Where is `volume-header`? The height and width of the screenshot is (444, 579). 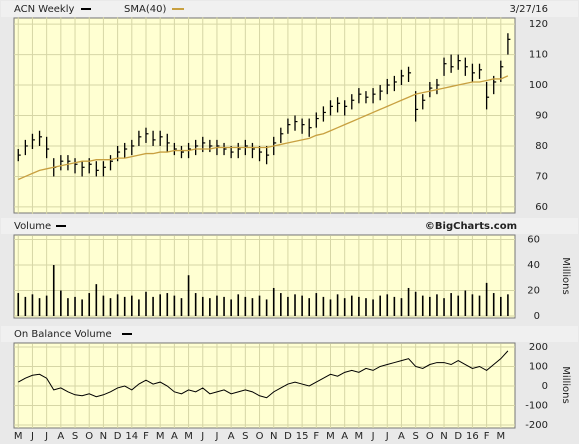 volume-header is located at coordinates (289, 226).